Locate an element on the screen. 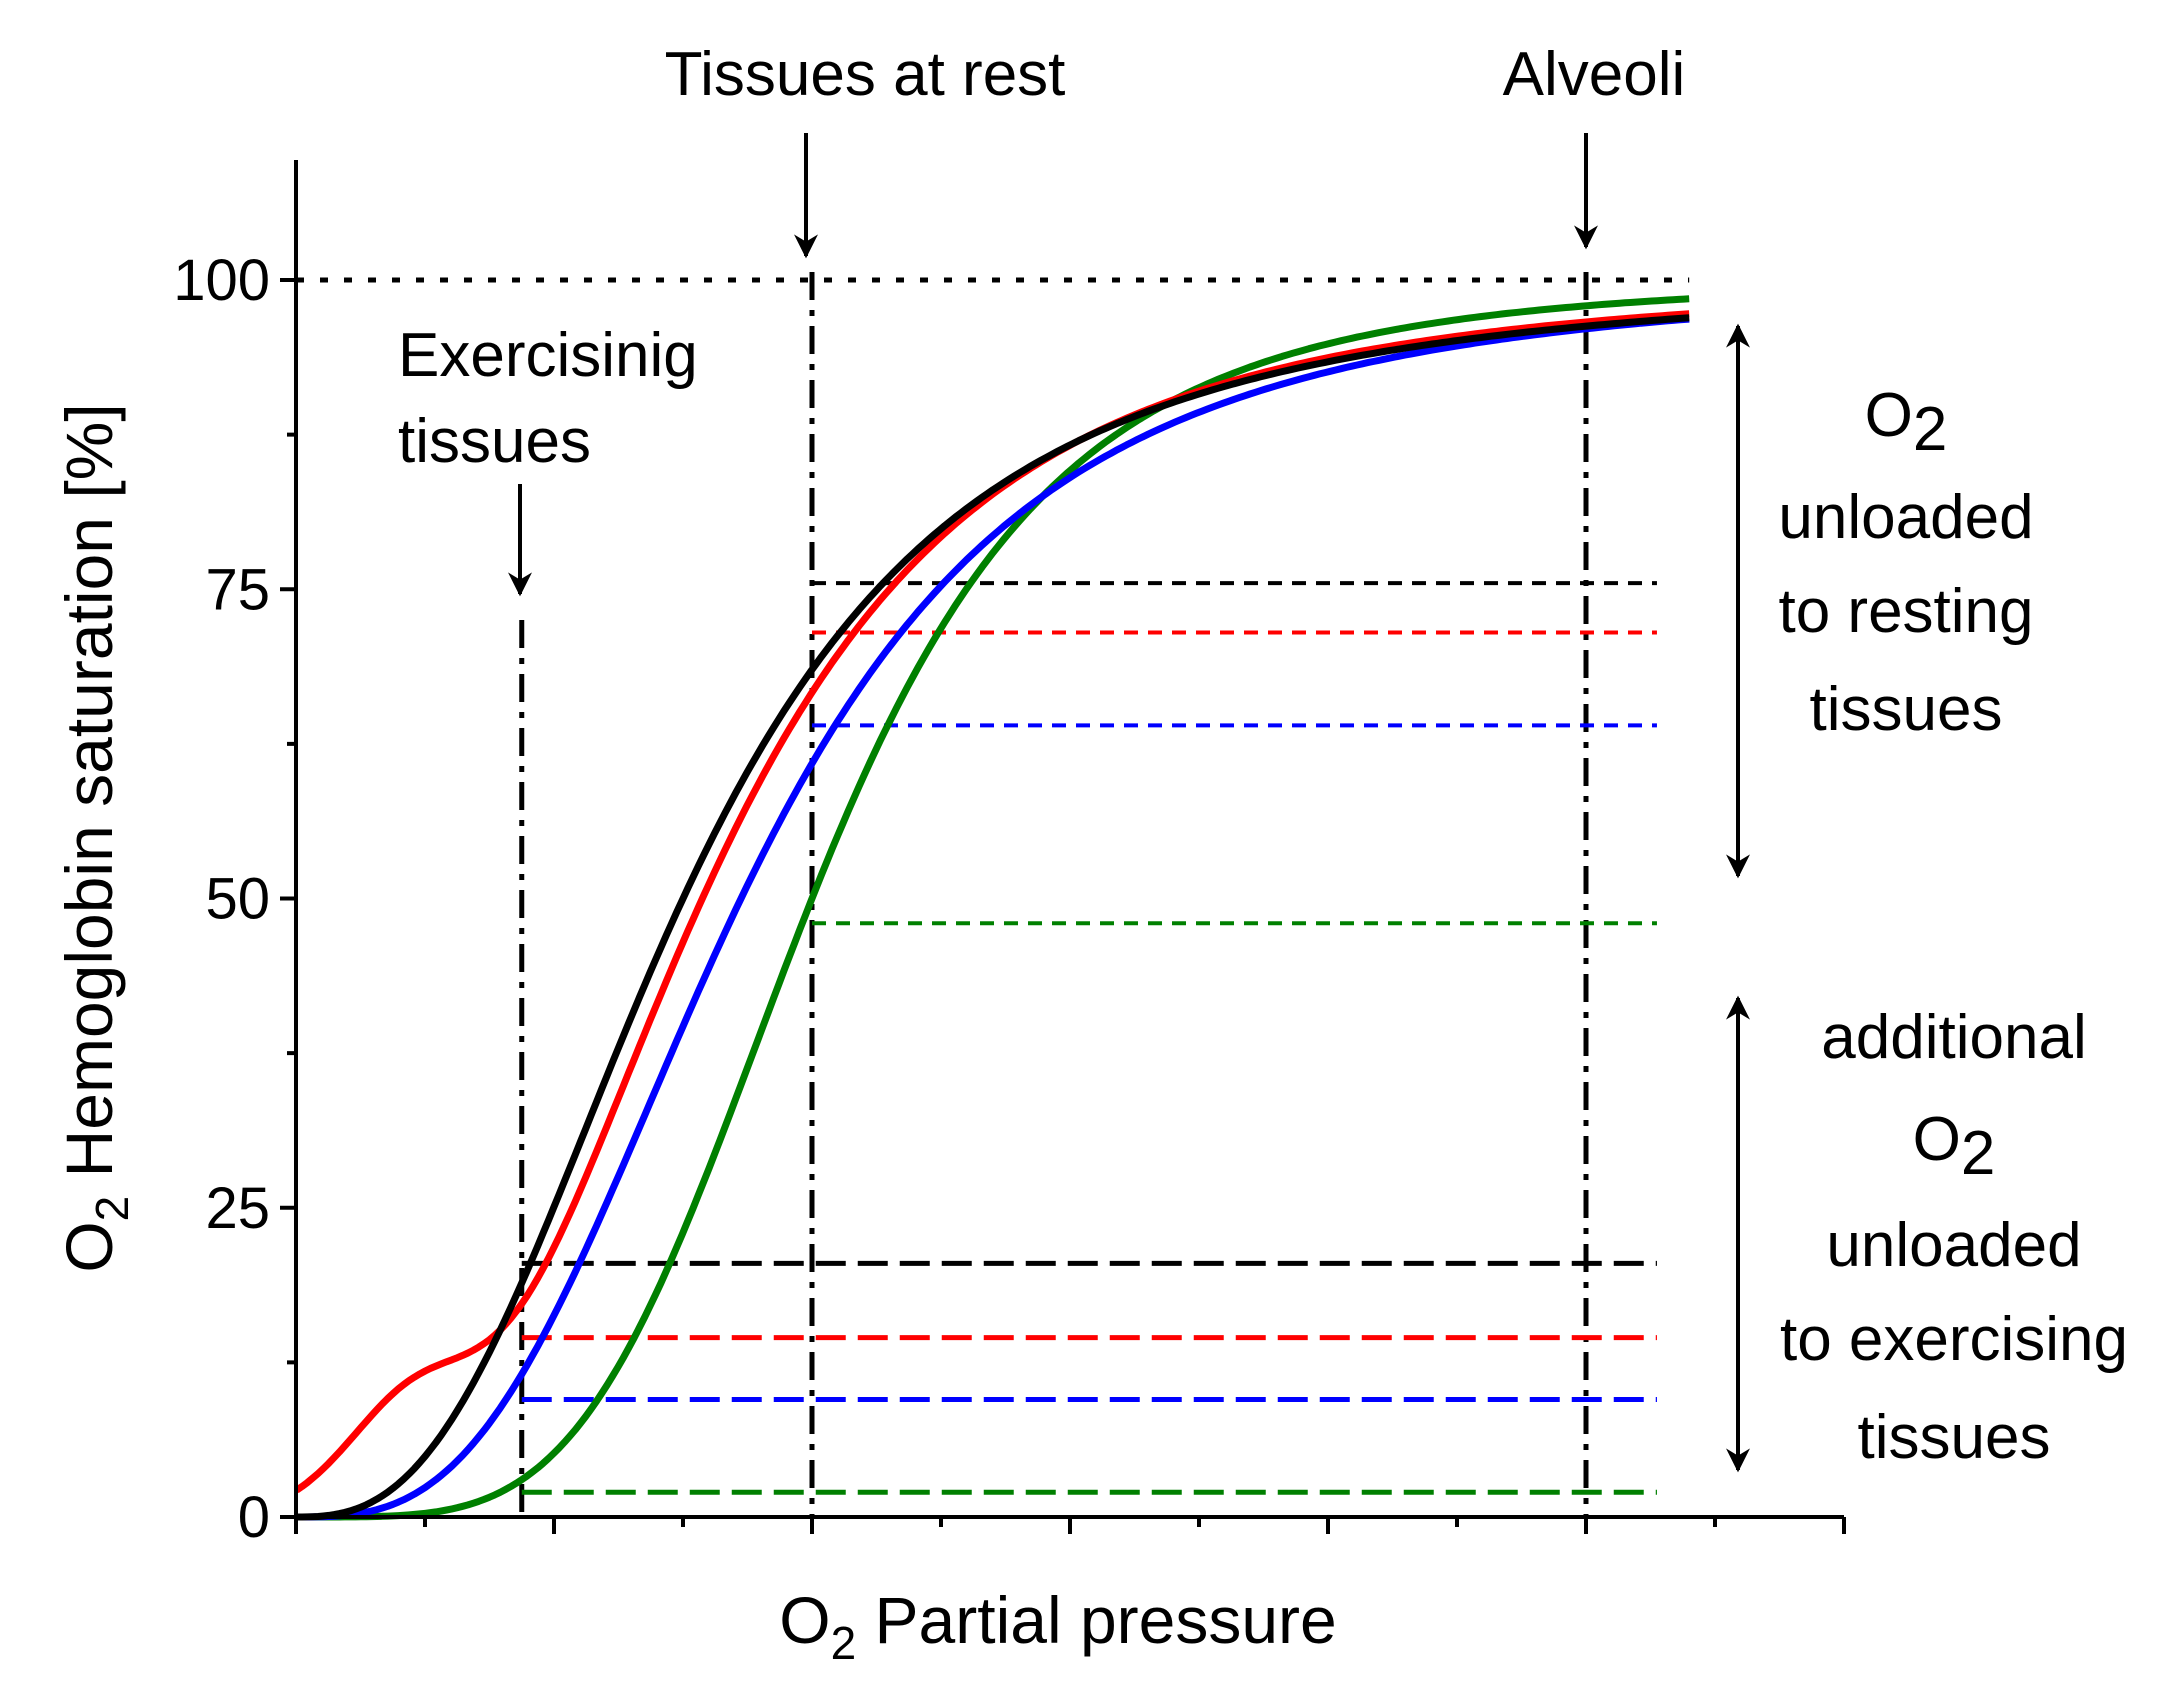 The width and height of the screenshot is (2174, 1686). y-ticks: 0 25 50 75 100 is located at coordinates (234, 899).